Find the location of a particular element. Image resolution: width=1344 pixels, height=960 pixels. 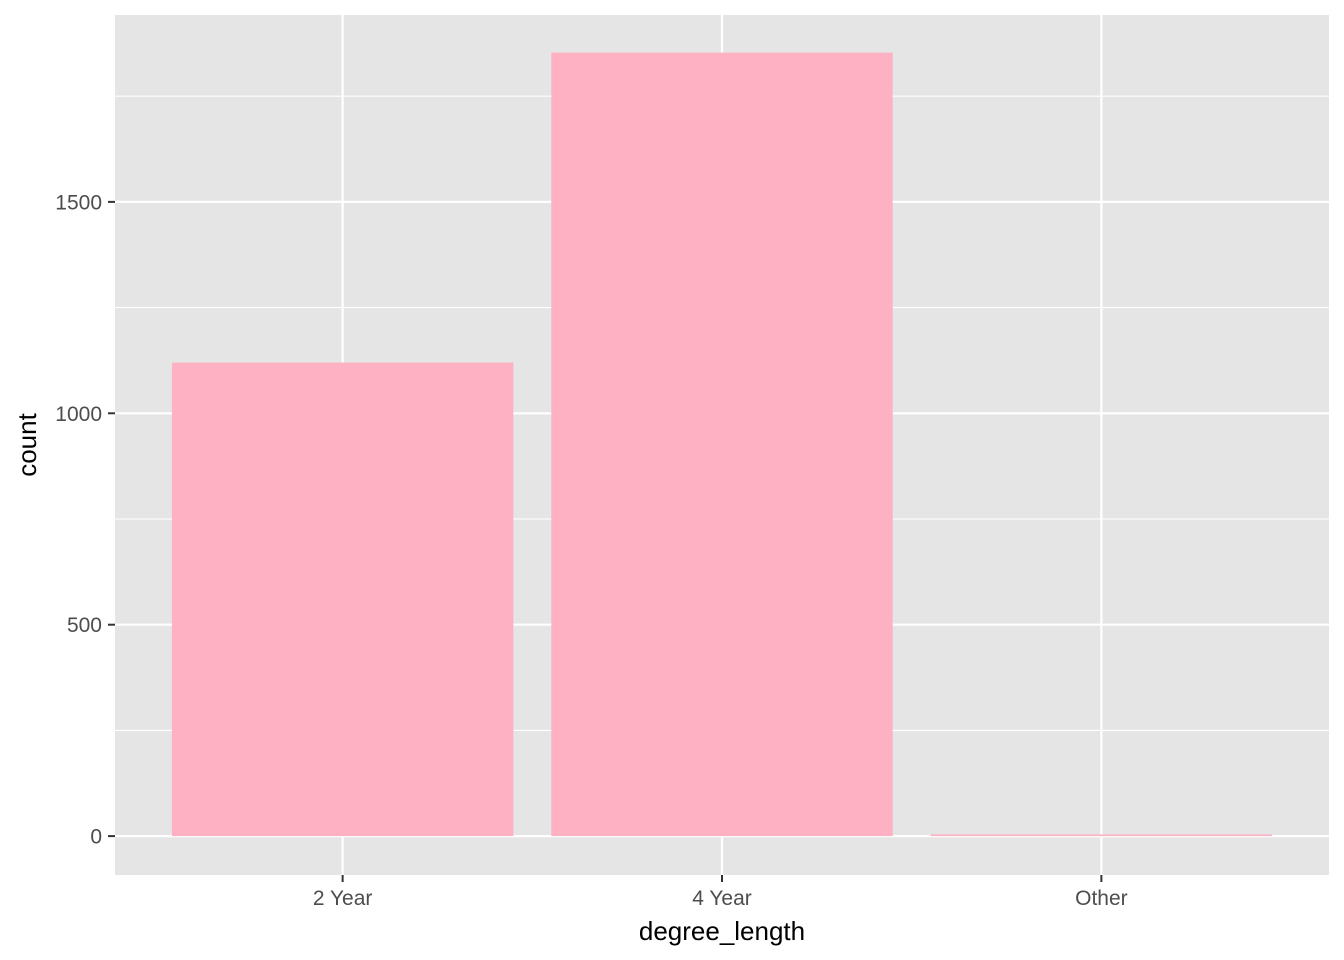

y-tick-label: 1500 is located at coordinates (78, 202).